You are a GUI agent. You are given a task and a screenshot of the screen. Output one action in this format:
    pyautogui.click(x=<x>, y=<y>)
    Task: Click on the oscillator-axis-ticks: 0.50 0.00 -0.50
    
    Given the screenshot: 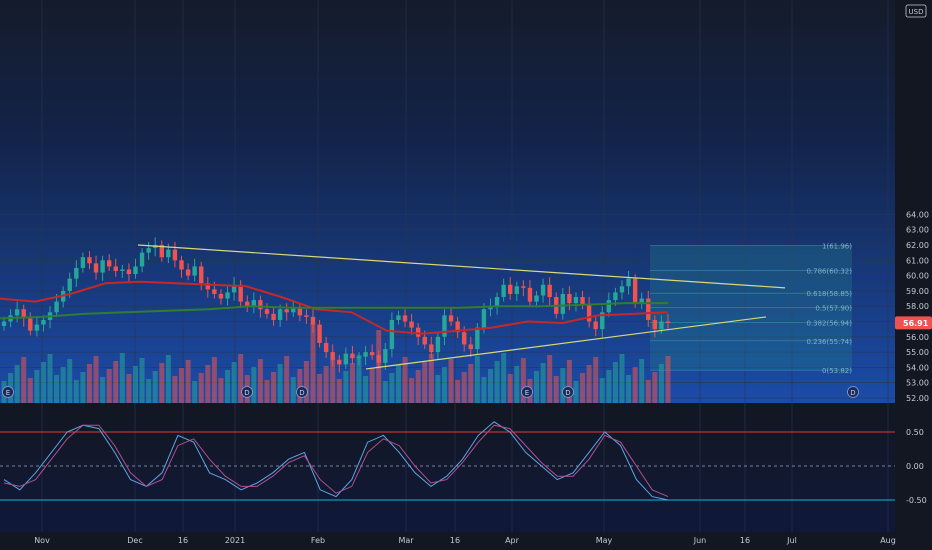 What is the action you would take?
    pyautogui.click(x=916, y=466)
    